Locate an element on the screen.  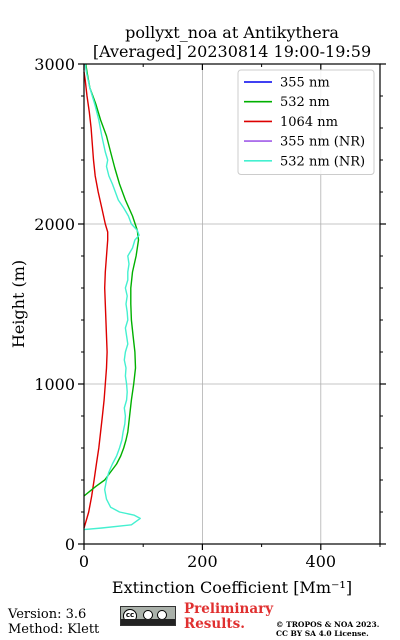
y-axis-label: Height (m) is located at coordinates (18, 304).